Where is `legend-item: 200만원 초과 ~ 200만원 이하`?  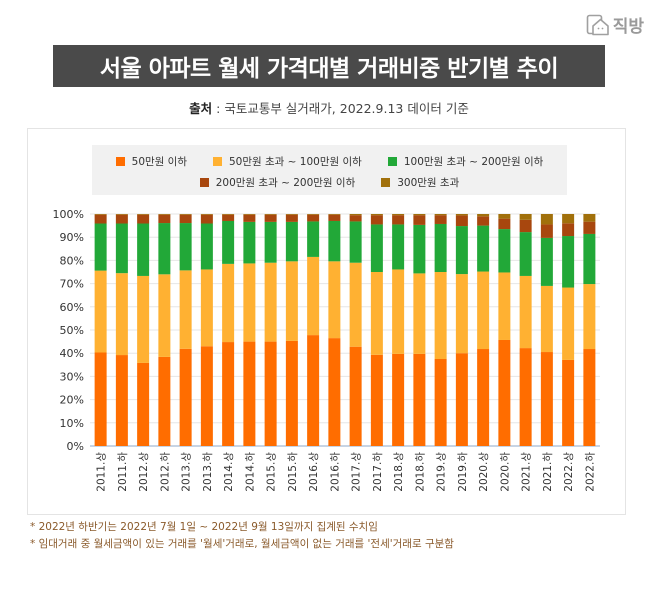
legend-item: 200만원 초과 ~ 200만원 이하 is located at coordinates (277, 182).